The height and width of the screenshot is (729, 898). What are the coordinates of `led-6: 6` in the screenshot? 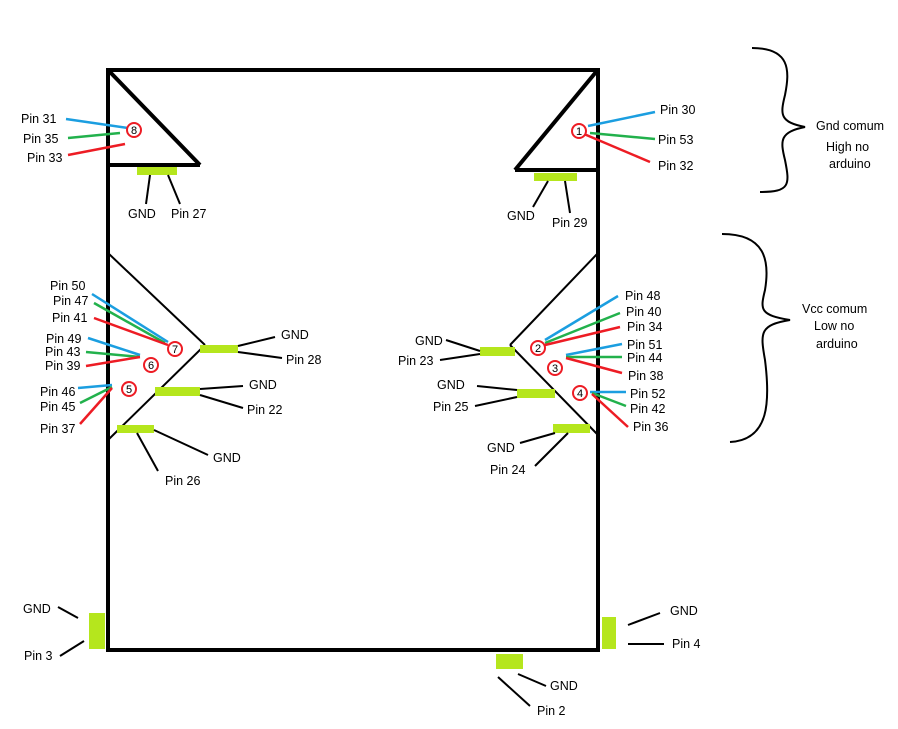 It's located at (151, 365).